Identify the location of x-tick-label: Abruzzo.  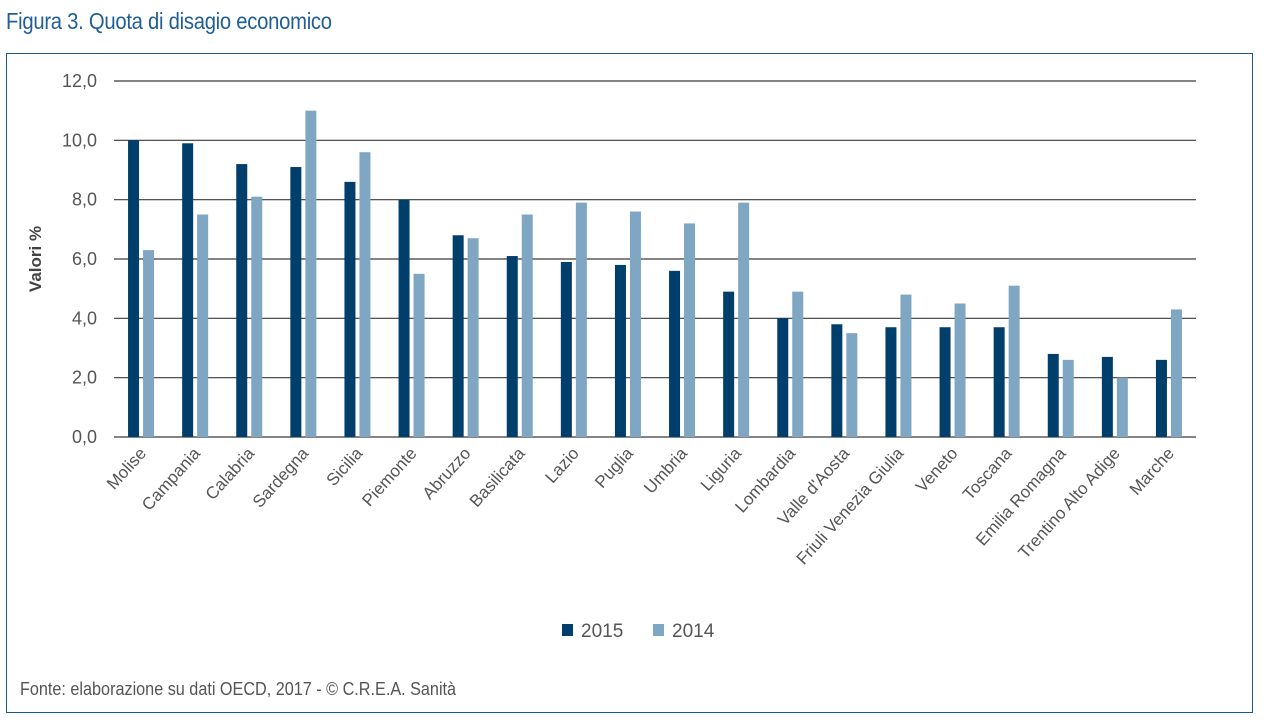
(447, 473).